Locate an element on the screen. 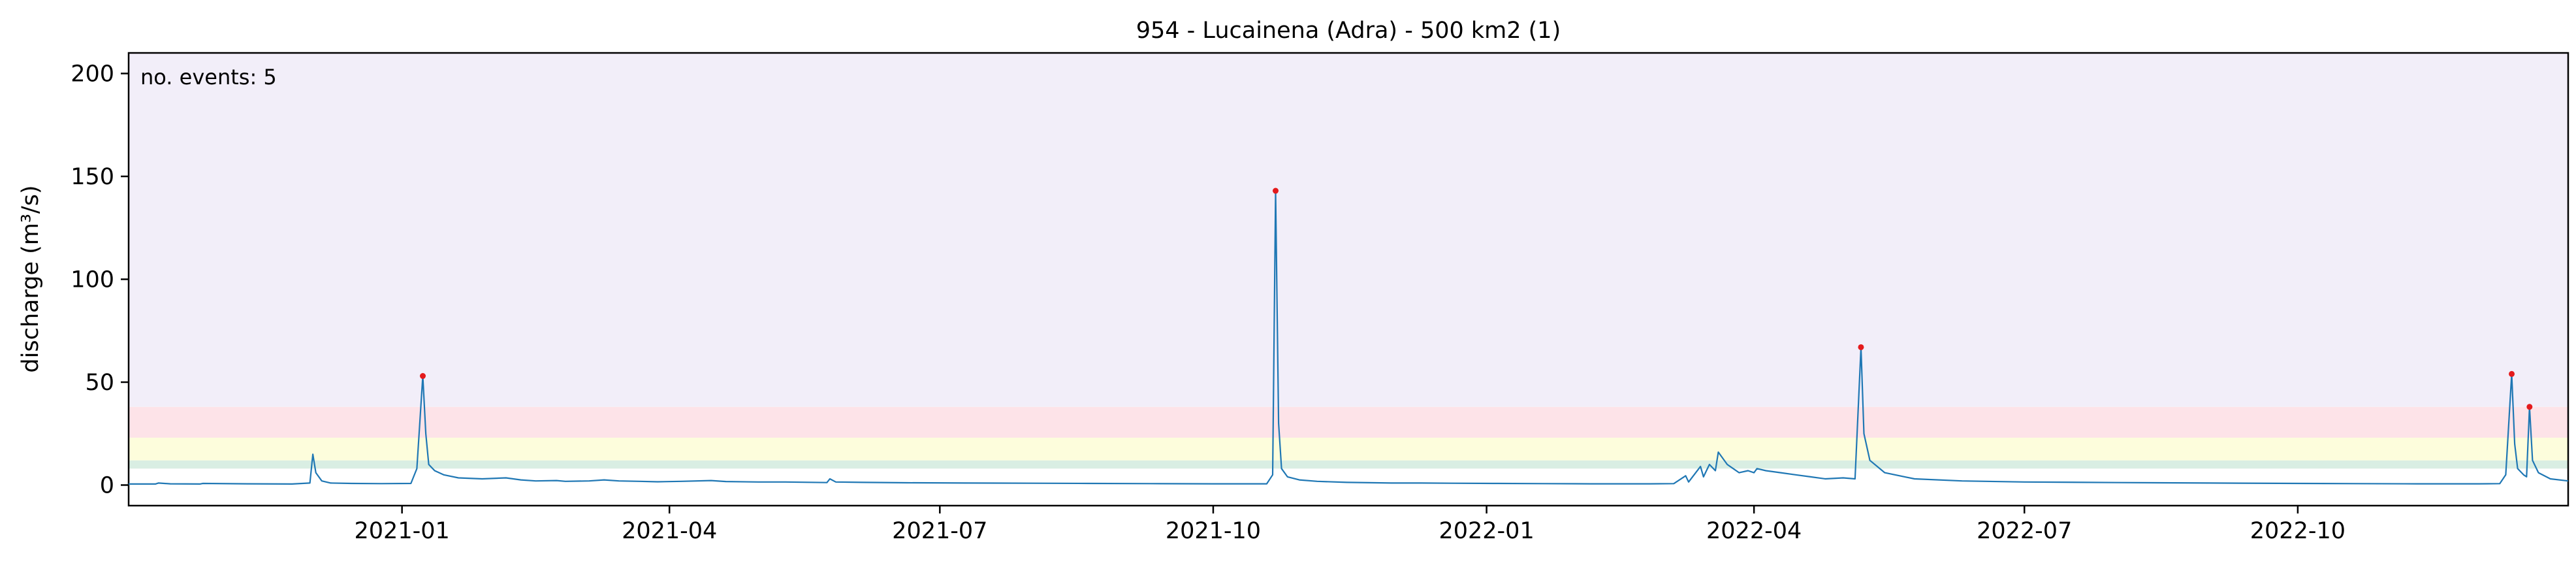  x-tick-label: 2022-04 is located at coordinates (1754, 531).